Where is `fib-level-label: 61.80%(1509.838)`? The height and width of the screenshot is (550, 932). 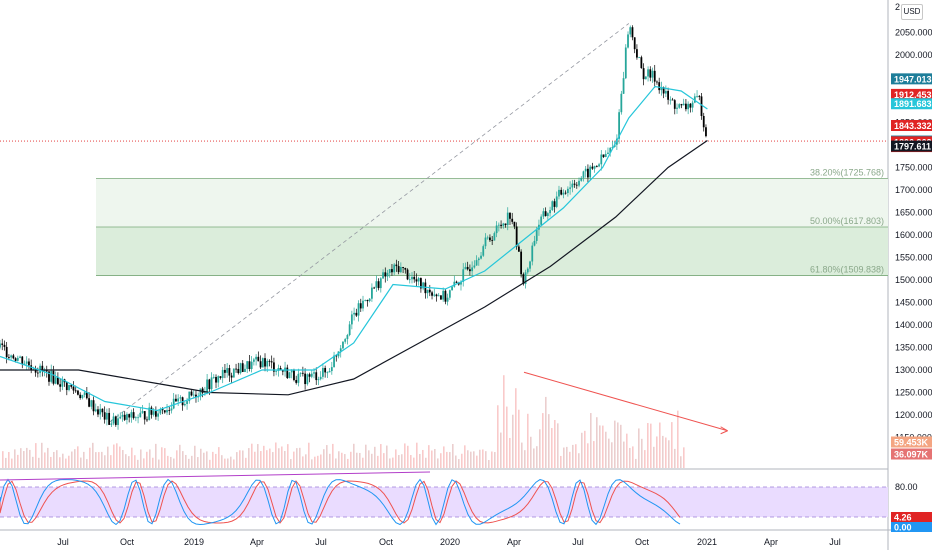
fib-level-label: 61.80%(1509.838) is located at coordinates (847, 270).